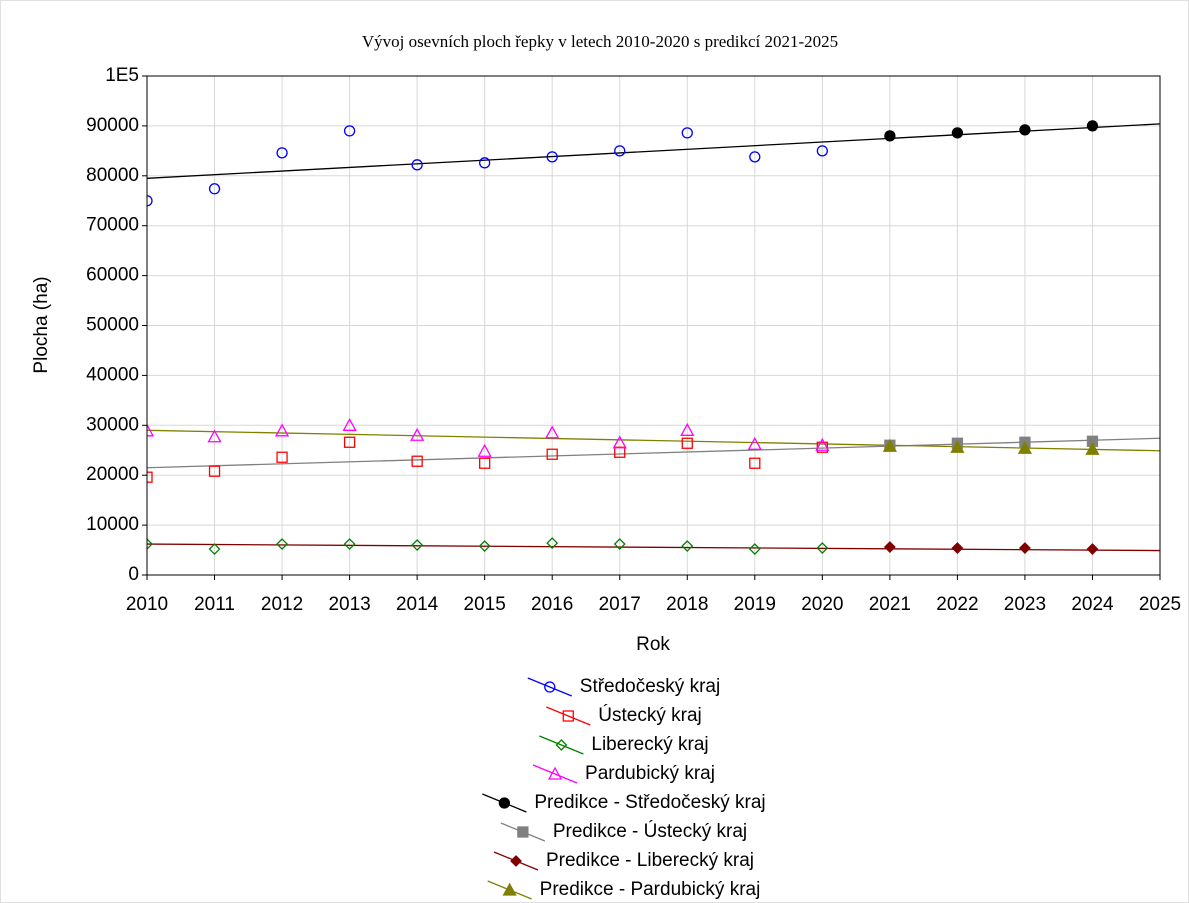 The height and width of the screenshot is (903, 1189). Describe the element at coordinates (755, 604) in the screenshot. I see `x-tick-label: 2019` at that location.